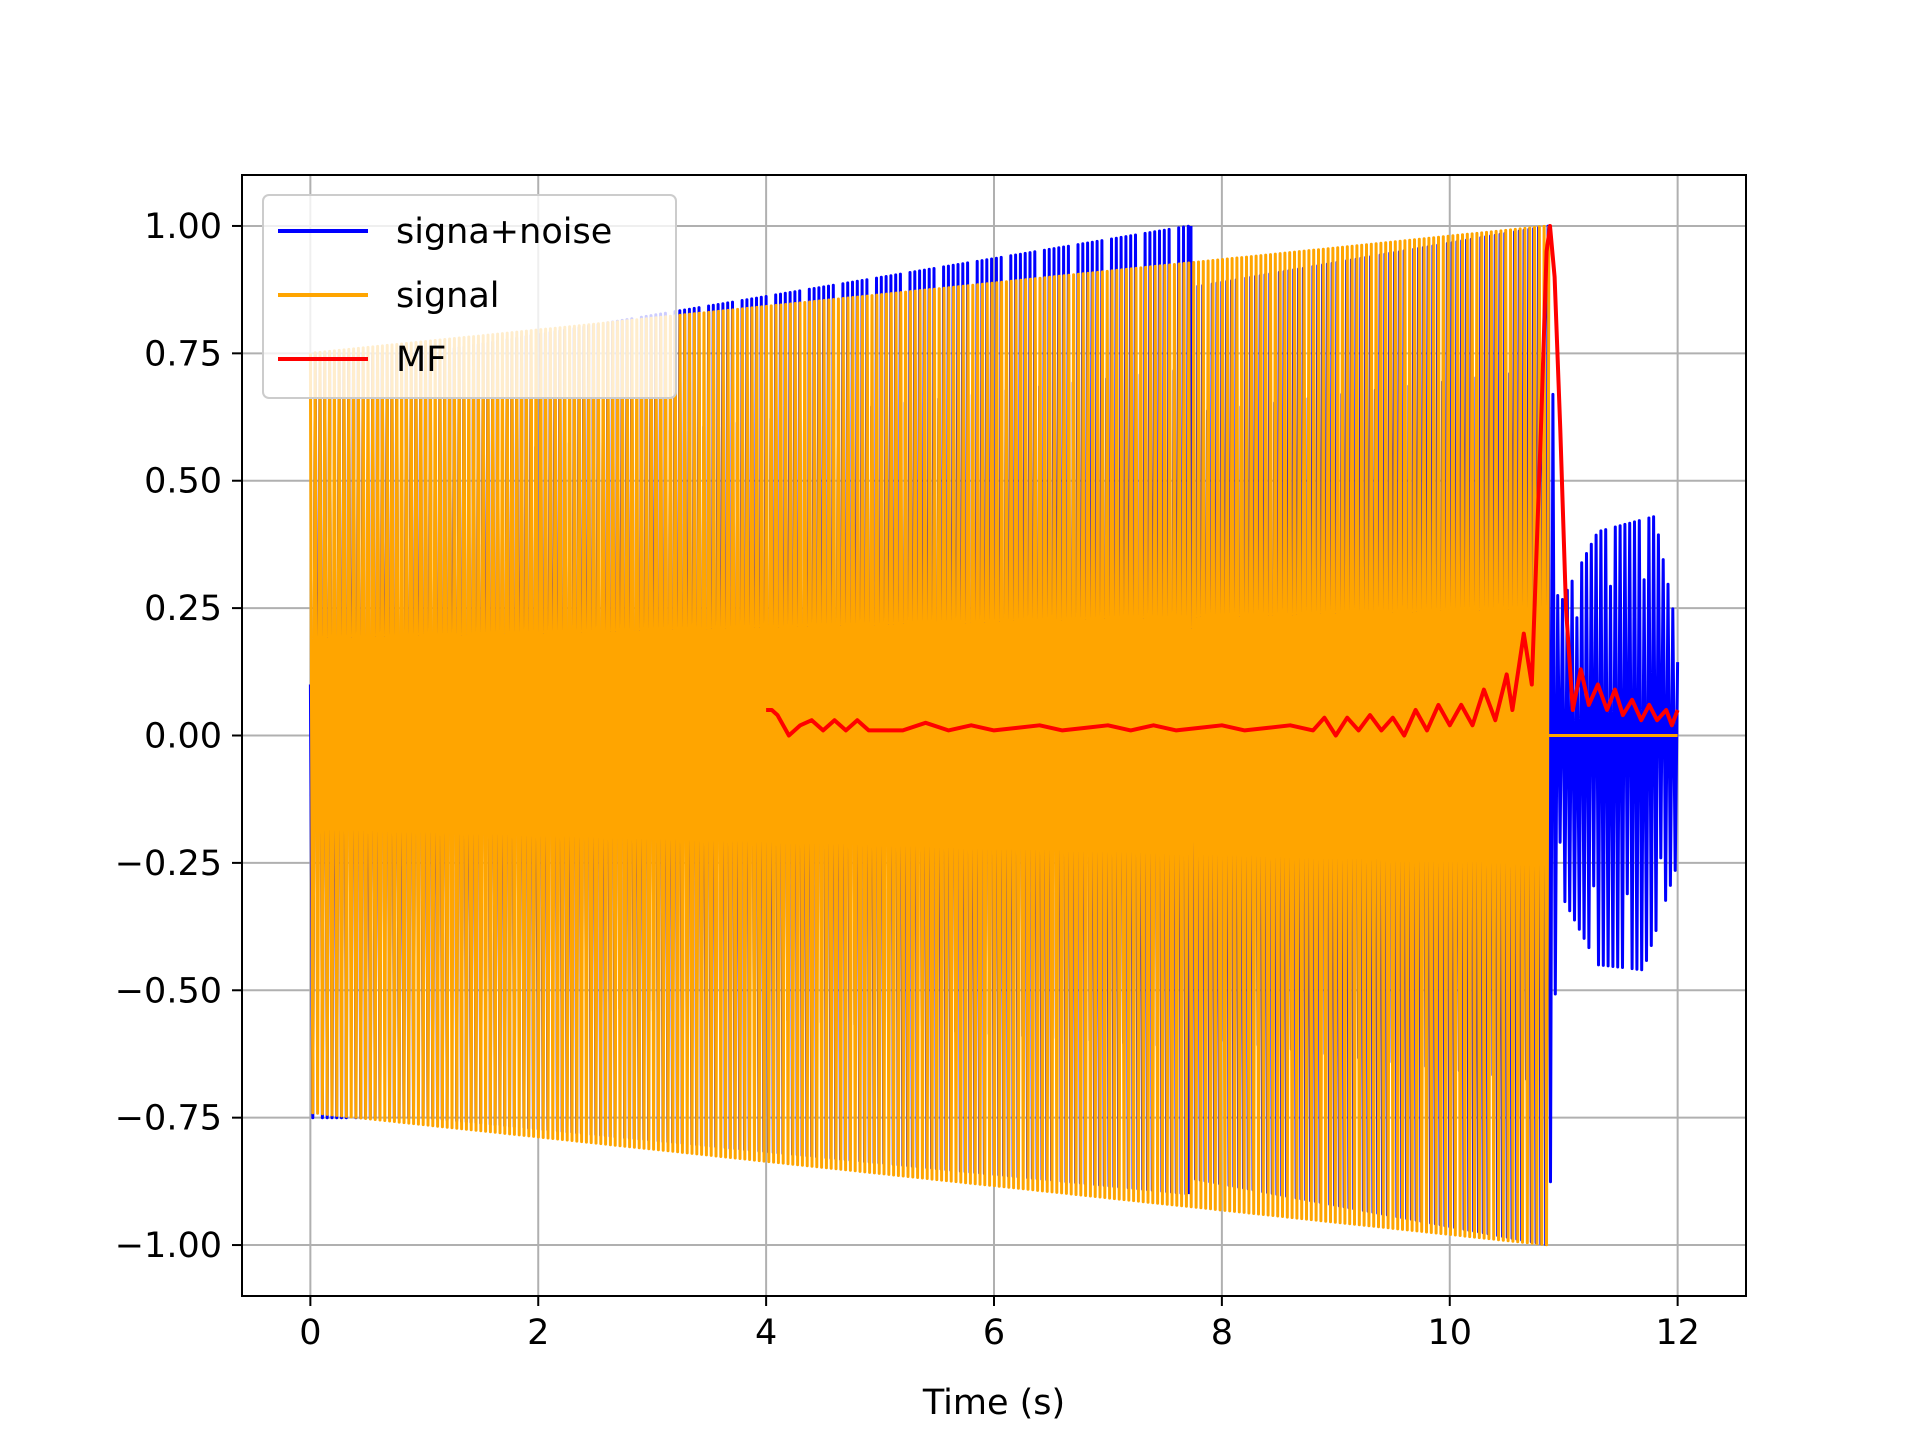  What do you see at coordinates (183, 737) in the screenshot?
I see `y-tick-label: 0.00` at bounding box center [183, 737].